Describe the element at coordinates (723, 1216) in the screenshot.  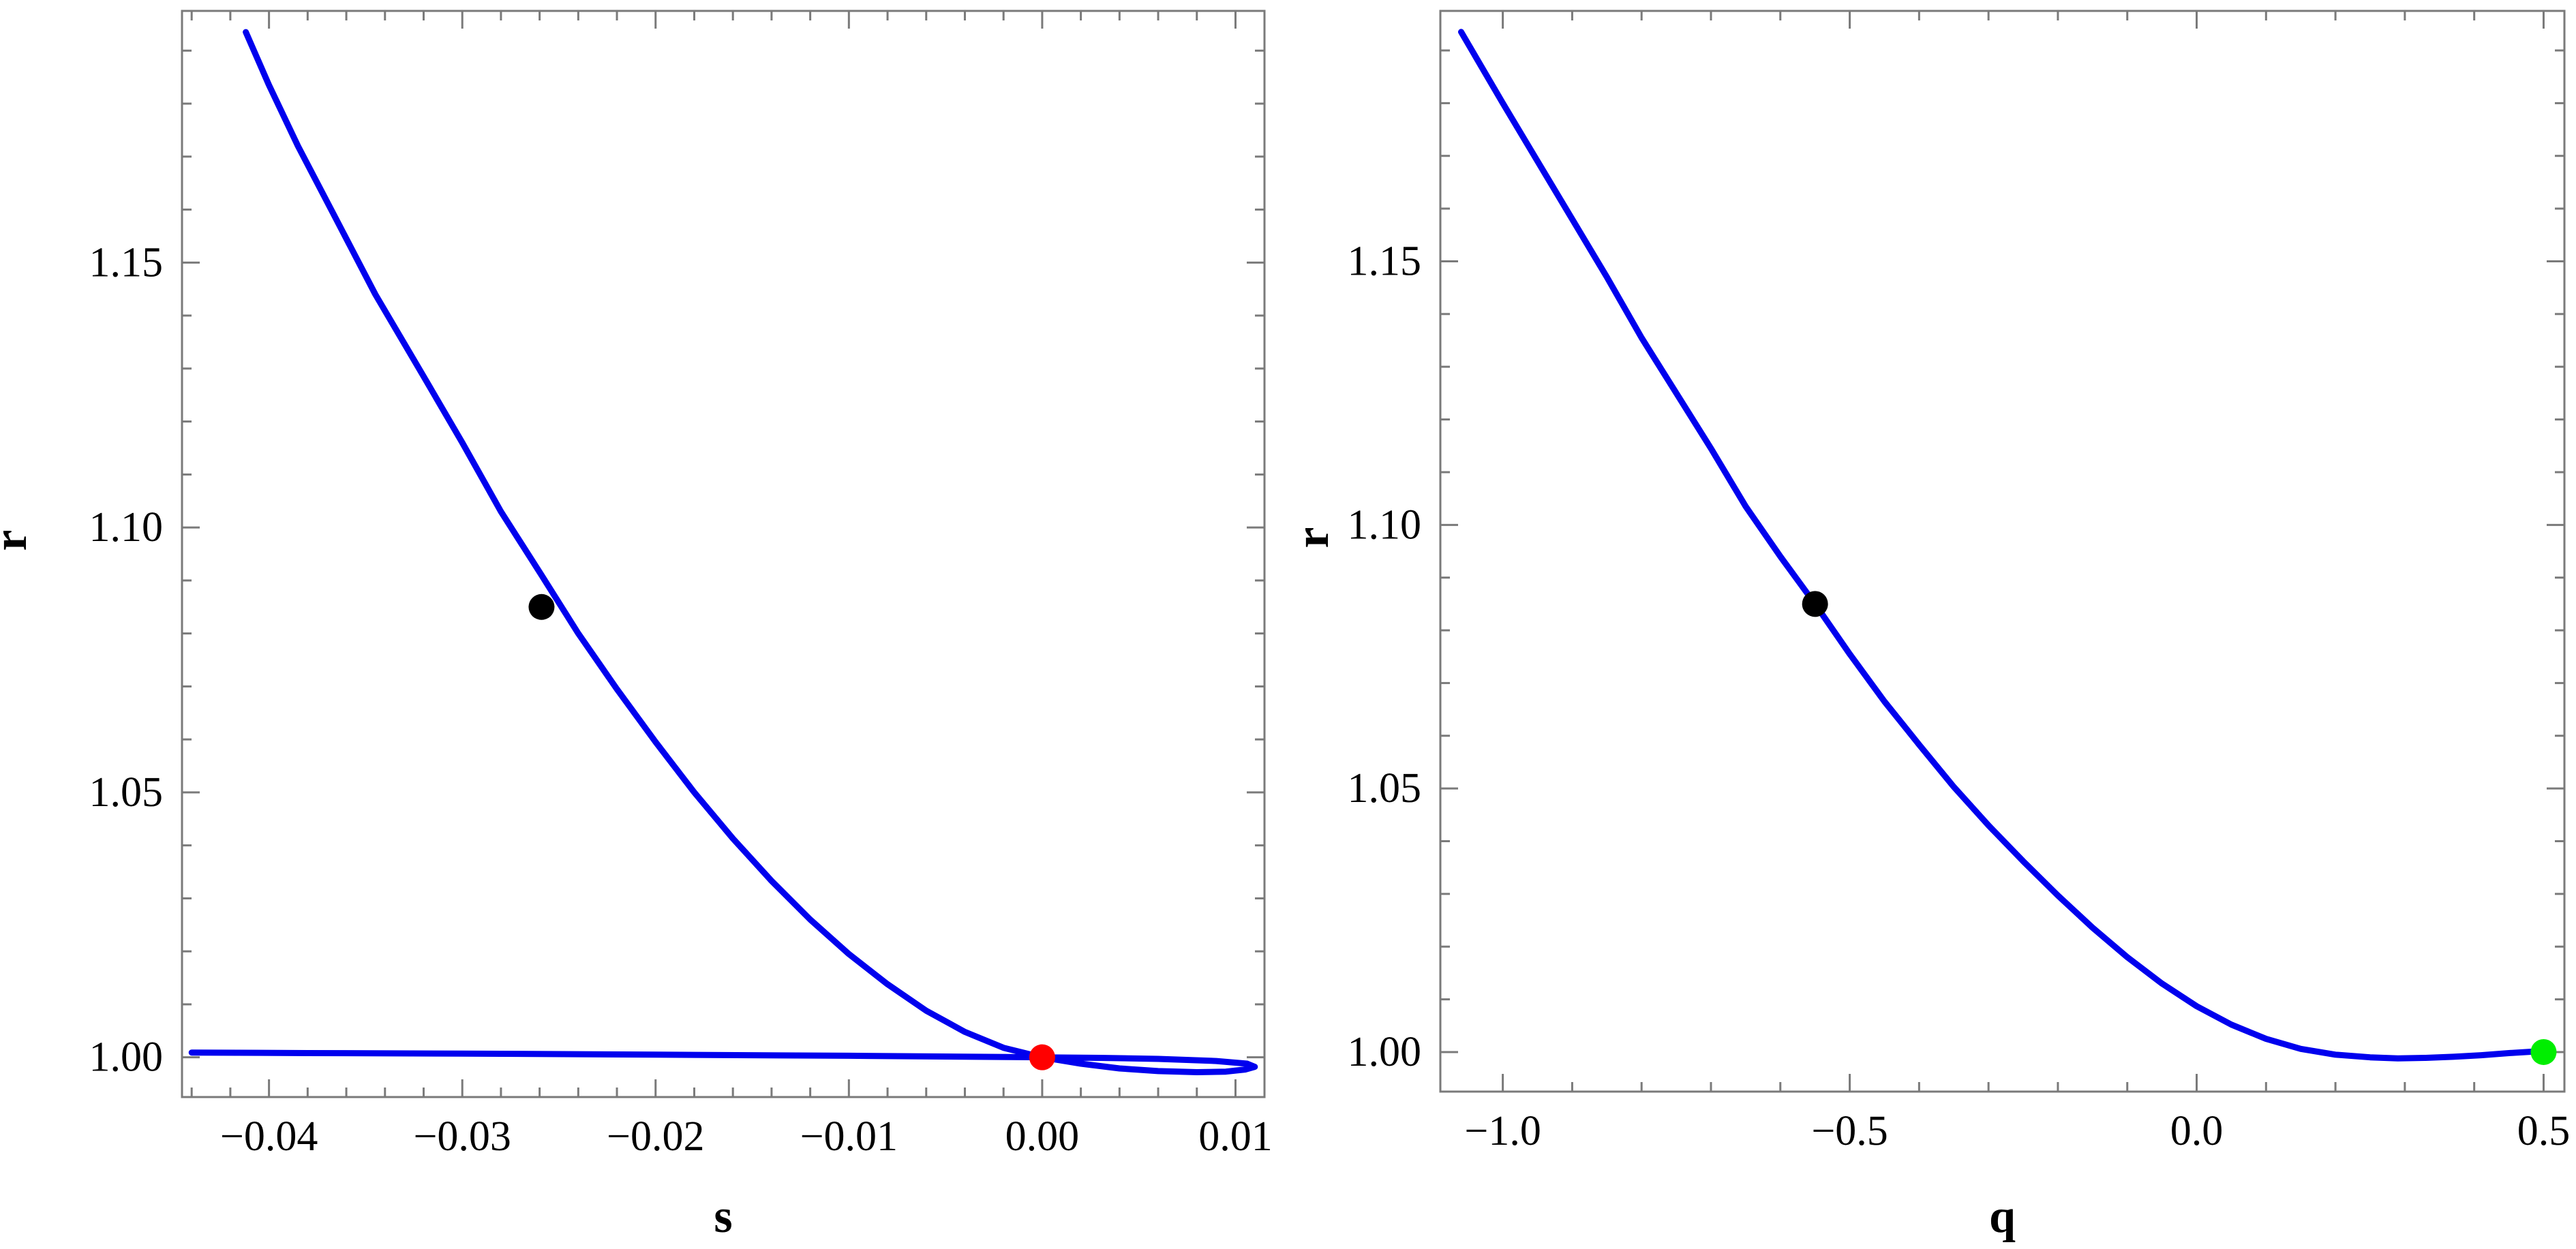
I see `x-axis-label: s` at that location.